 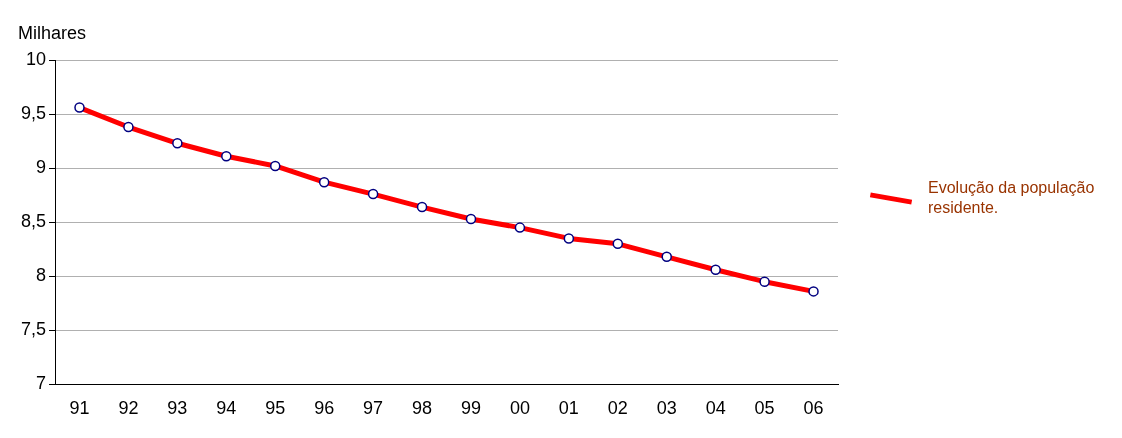 I want to click on y-tick-label: 8, so click(x=41, y=275).